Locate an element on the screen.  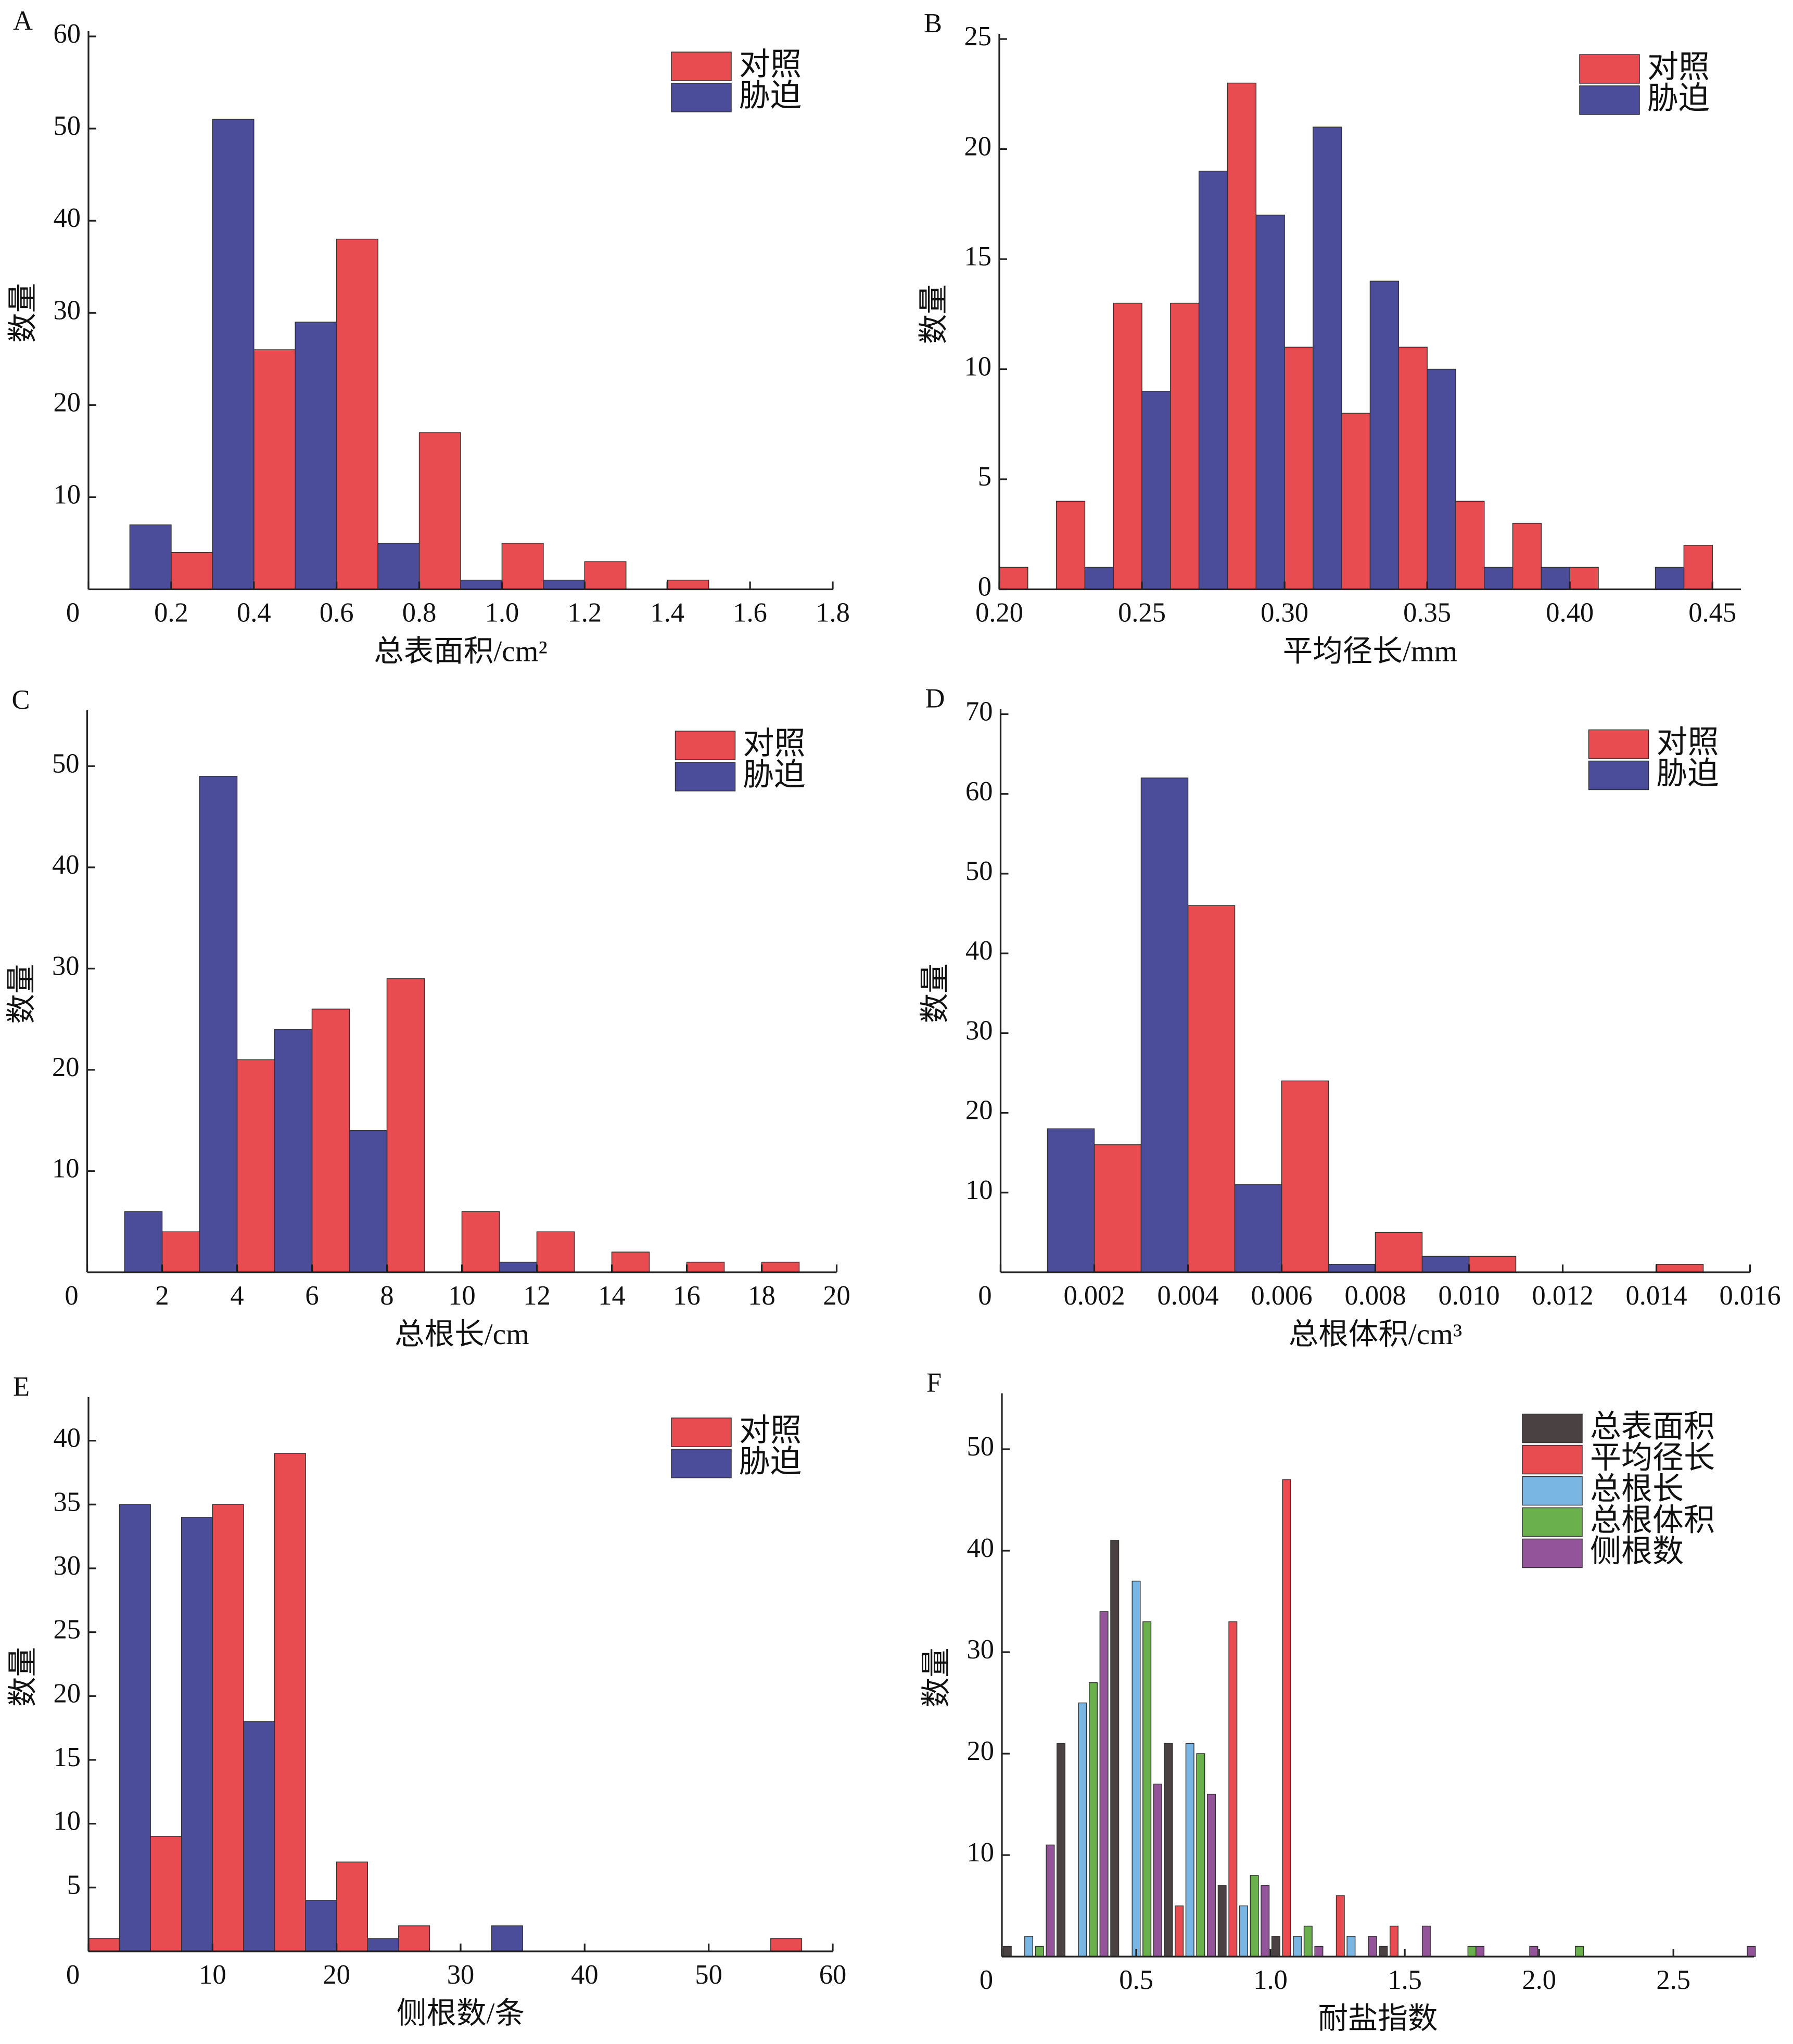
x-tick-label: 0.8 is located at coordinates (420, 613).